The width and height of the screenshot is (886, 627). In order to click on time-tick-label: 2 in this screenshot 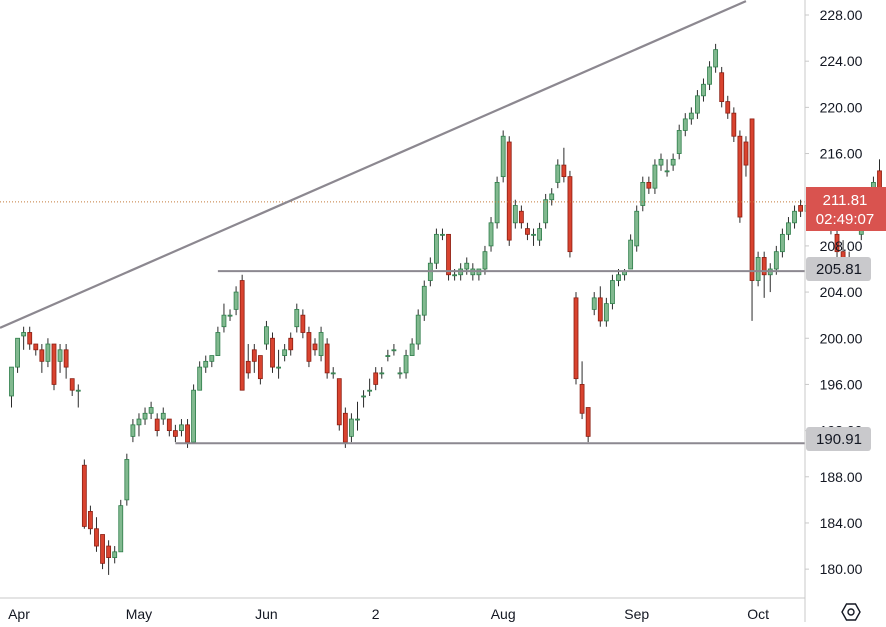, I will do `click(376, 614)`.